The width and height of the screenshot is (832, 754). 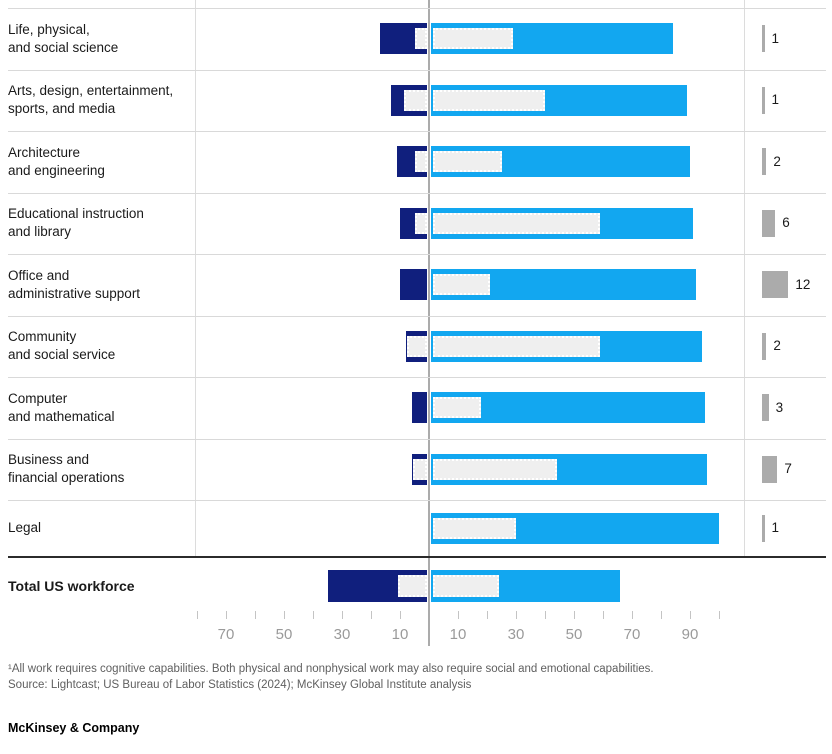 What do you see at coordinates (61, 407) in the screenshot?
I see `row-label: Computer and mathematical` at bounding box center [61, 407].